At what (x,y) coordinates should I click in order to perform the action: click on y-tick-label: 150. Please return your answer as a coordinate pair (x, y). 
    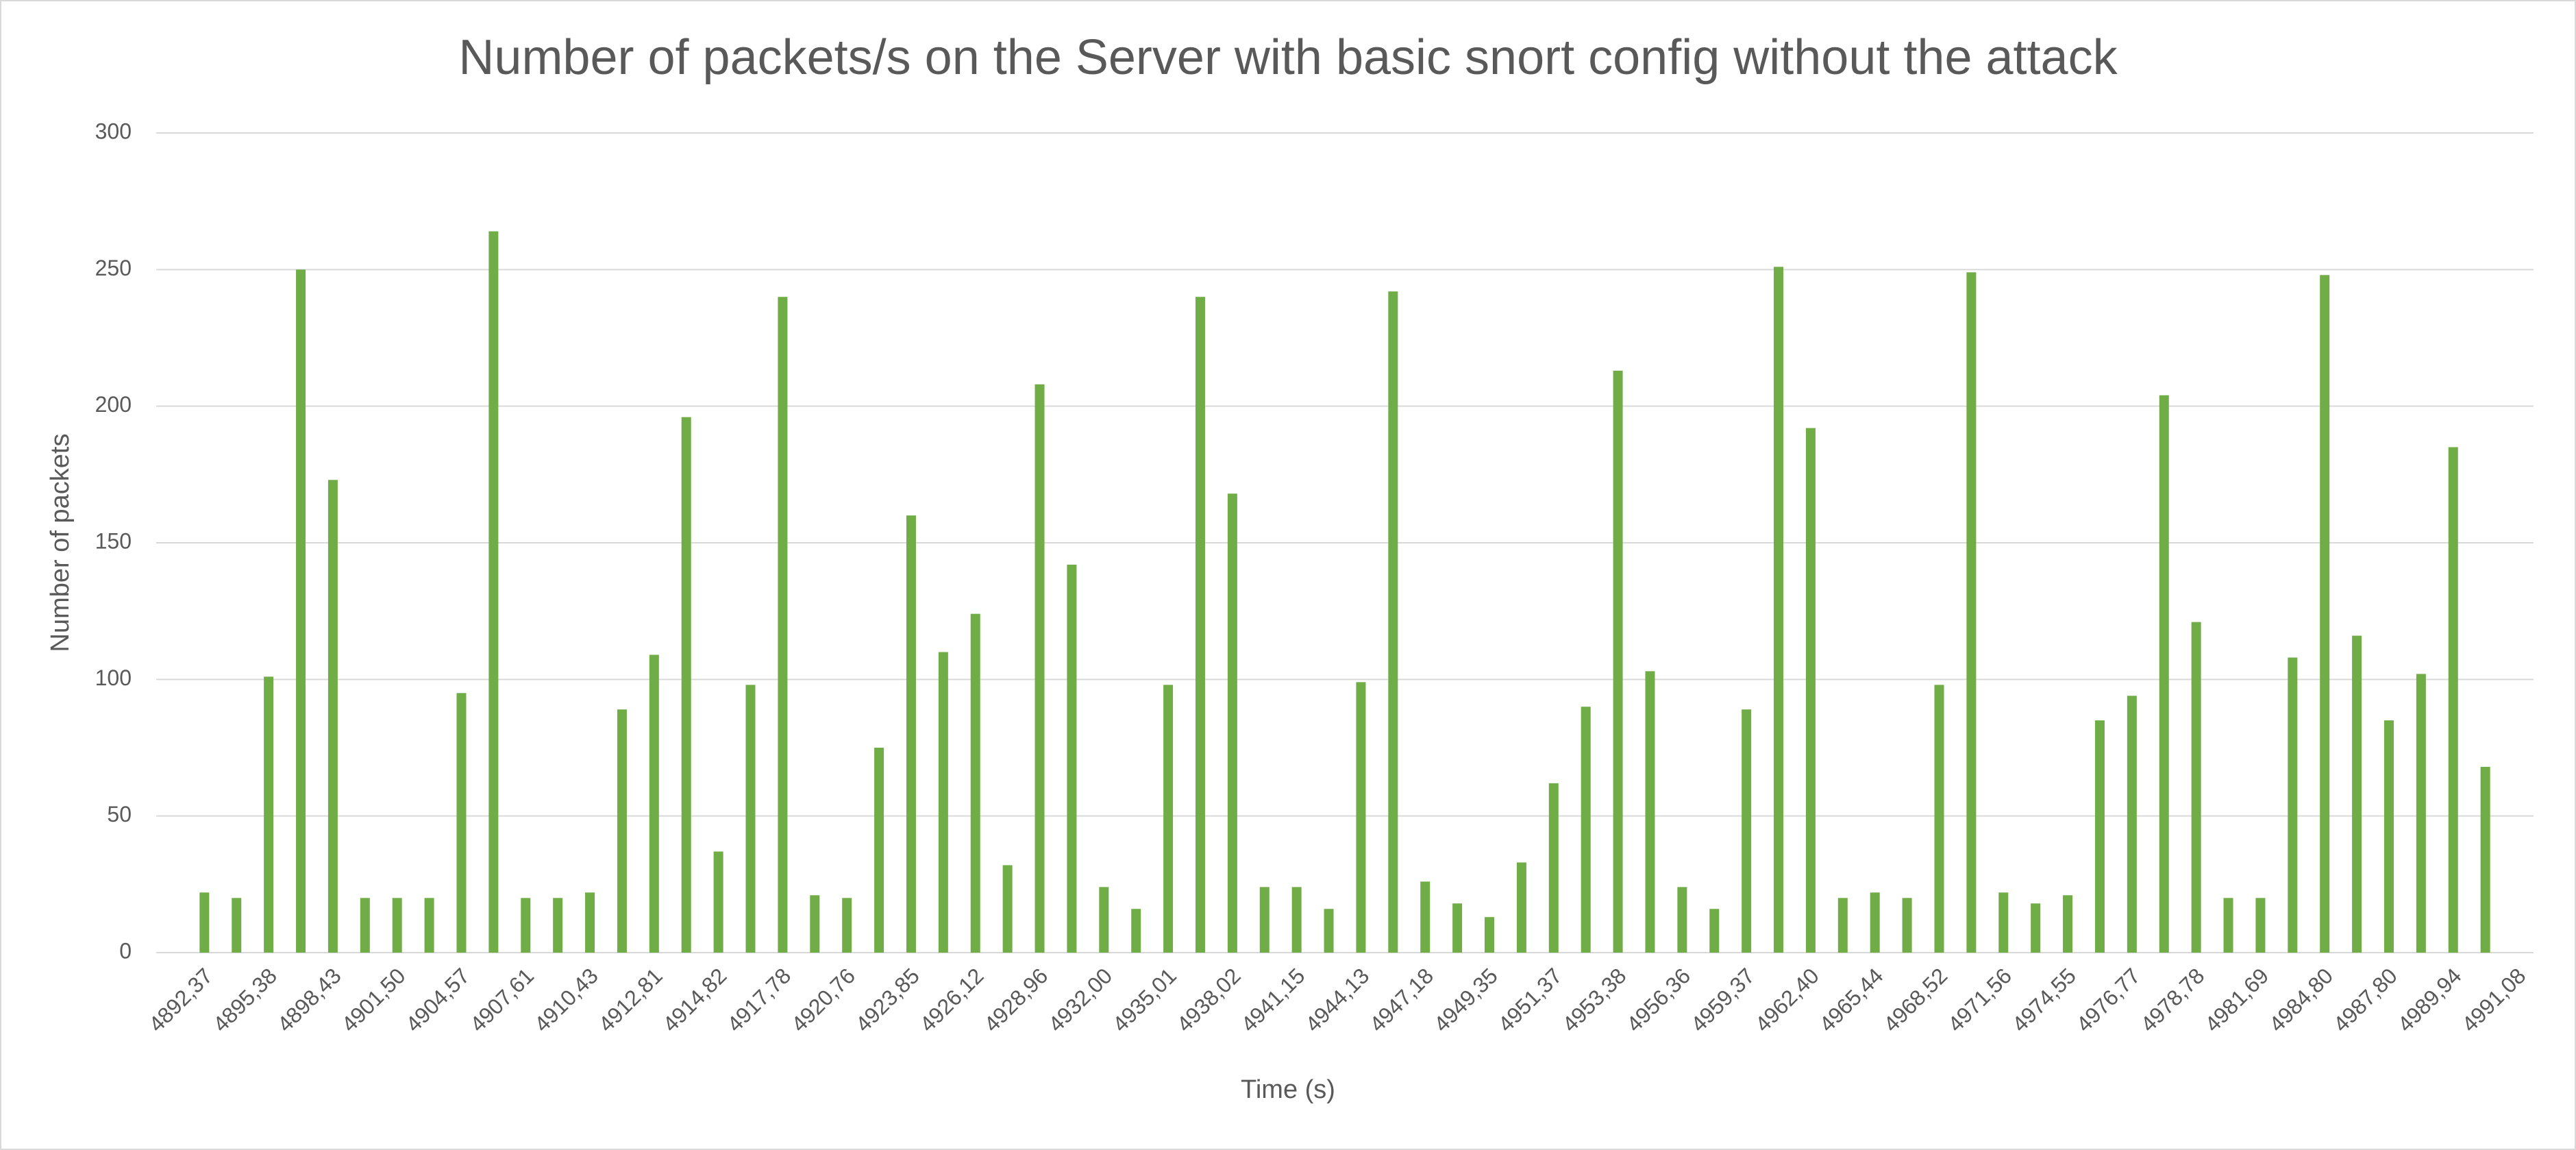
    Looking at the image, I should click on (113, 540).